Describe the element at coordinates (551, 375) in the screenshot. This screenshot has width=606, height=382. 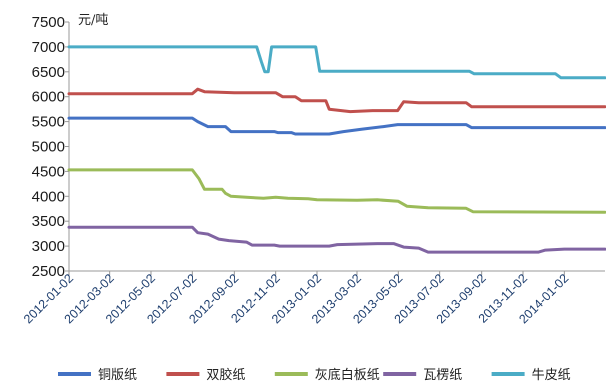
I see `legend-label: 牛皮纸` at that location.